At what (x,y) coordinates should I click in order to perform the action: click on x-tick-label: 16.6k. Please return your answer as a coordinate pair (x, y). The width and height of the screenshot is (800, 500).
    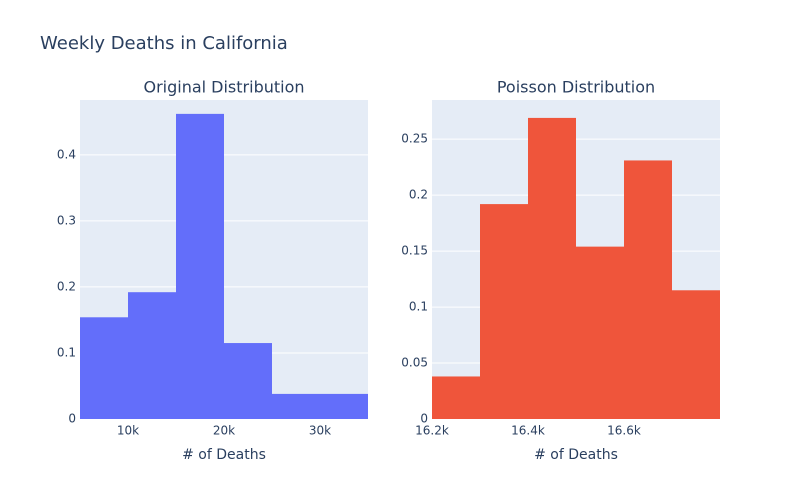
    Looking at the image, I should click on (624, 431).